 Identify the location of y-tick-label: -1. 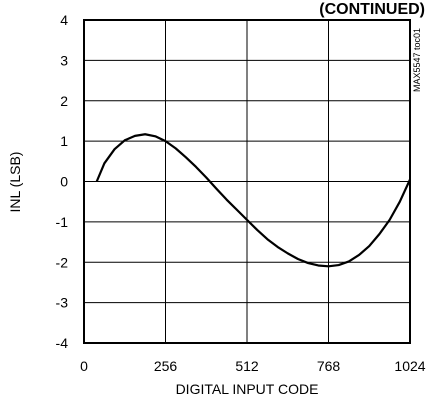
(62, 222).